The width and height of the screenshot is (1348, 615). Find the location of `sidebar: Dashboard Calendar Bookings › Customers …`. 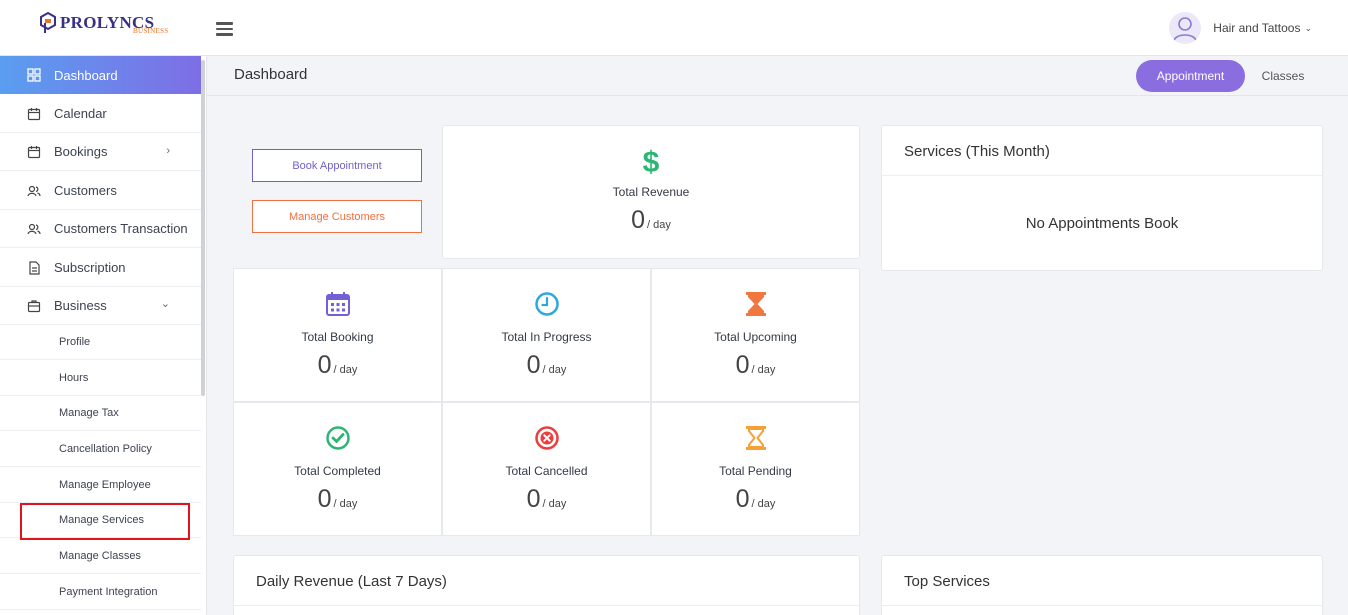

sidebar: Dashboard Calendar Bookings › Customers … is located at coordinates (103, 335).